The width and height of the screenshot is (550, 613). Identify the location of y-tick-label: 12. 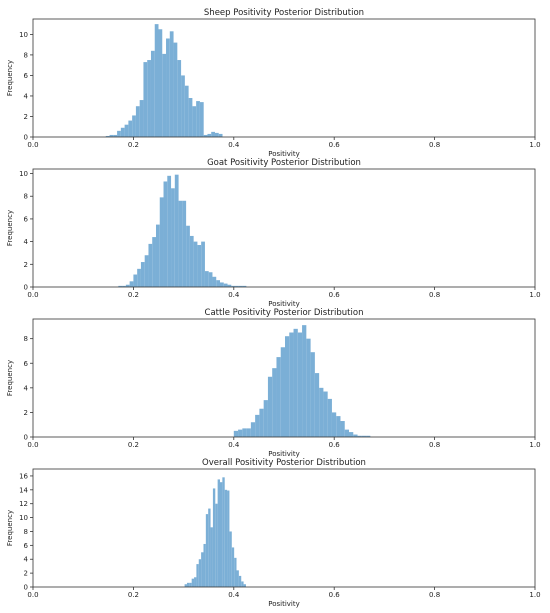
(23, 504).